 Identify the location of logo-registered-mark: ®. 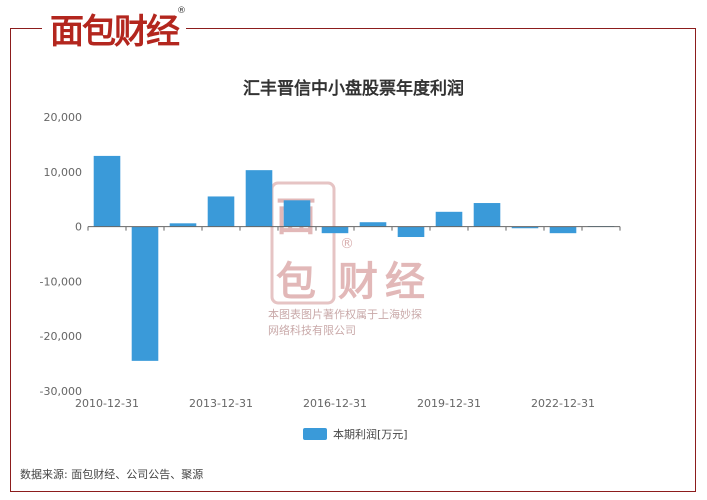
(181, 11).